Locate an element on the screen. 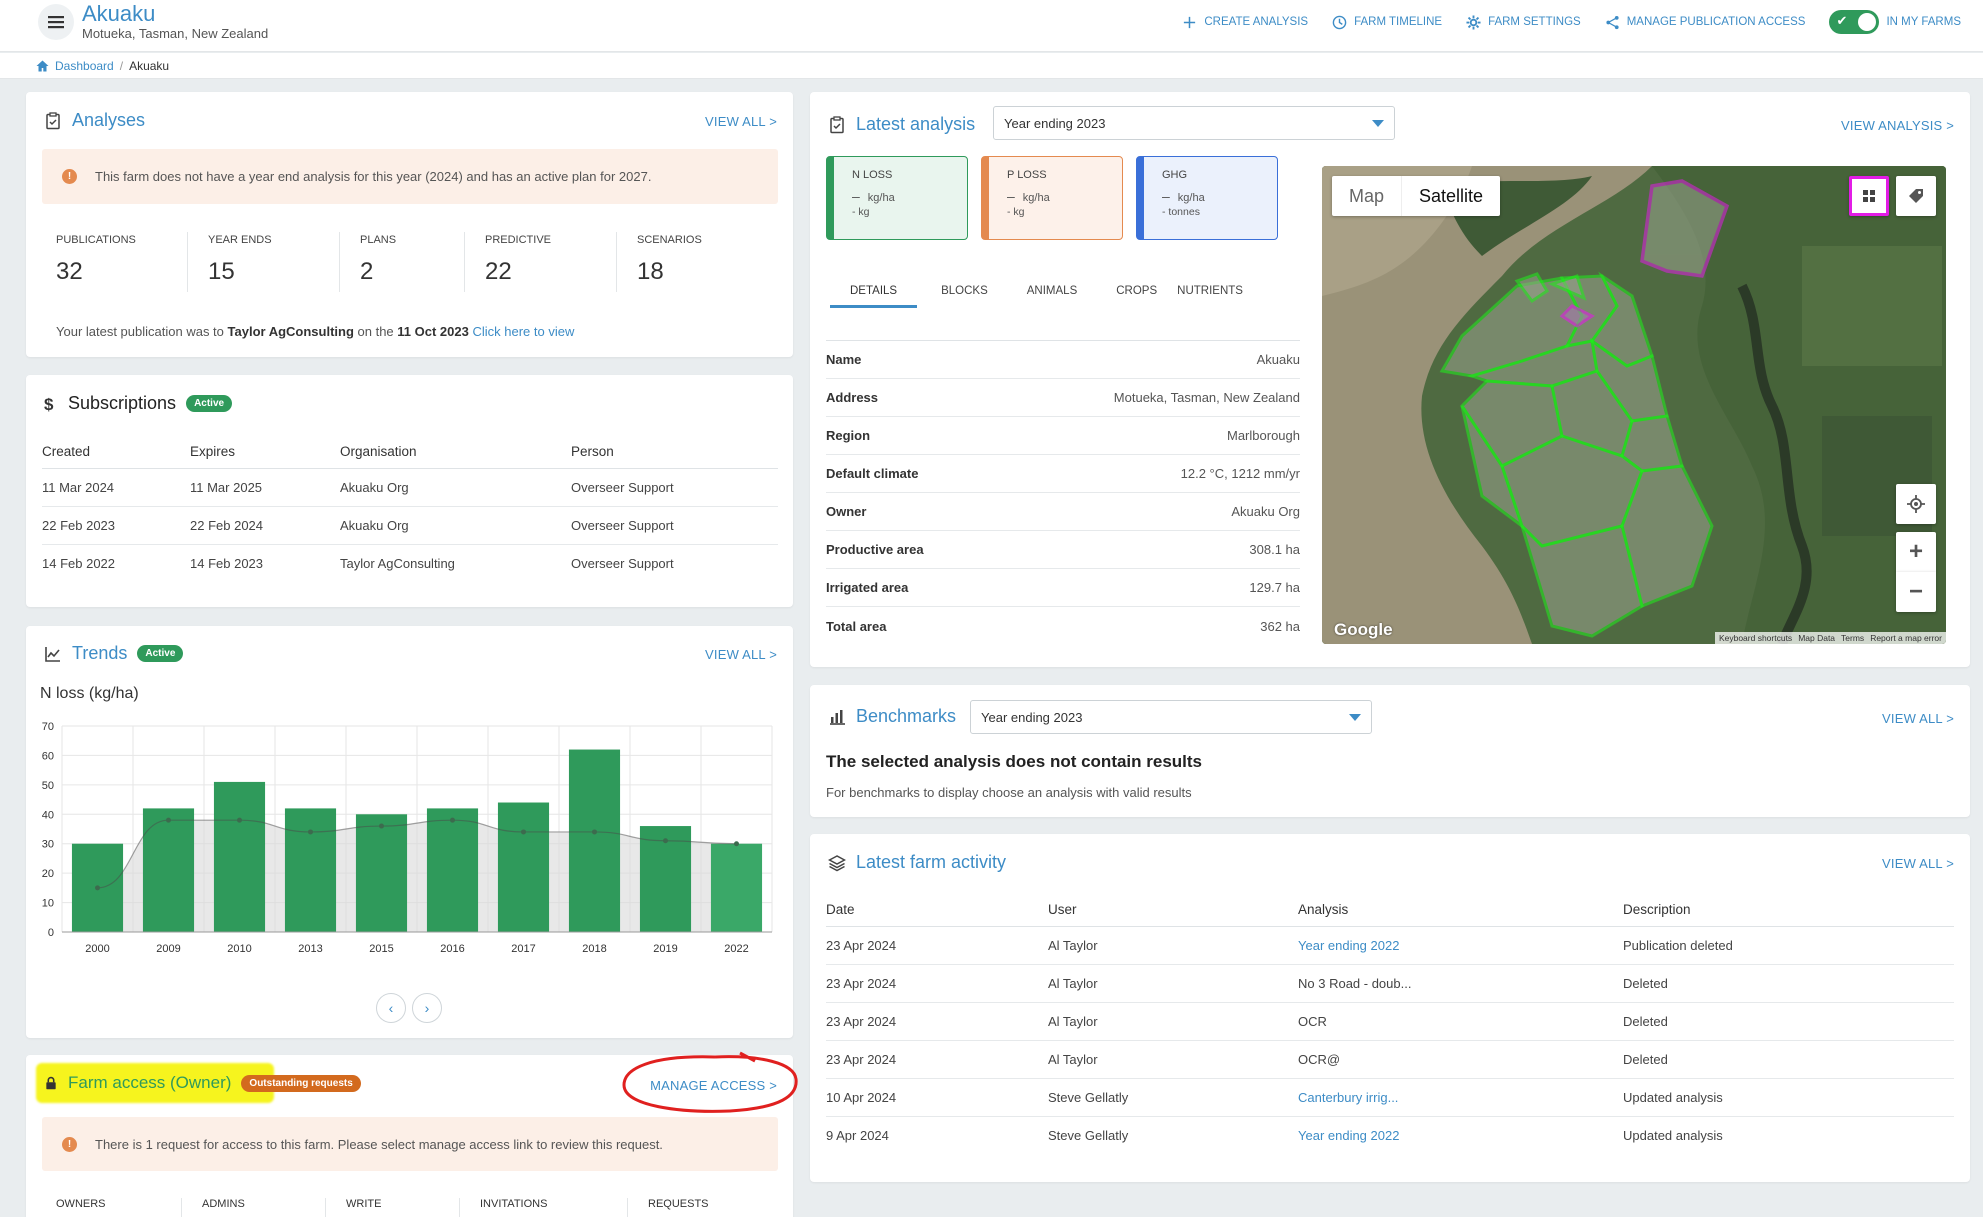  access-col-requests: REQUESTS is located at coordinates (678, 1204).